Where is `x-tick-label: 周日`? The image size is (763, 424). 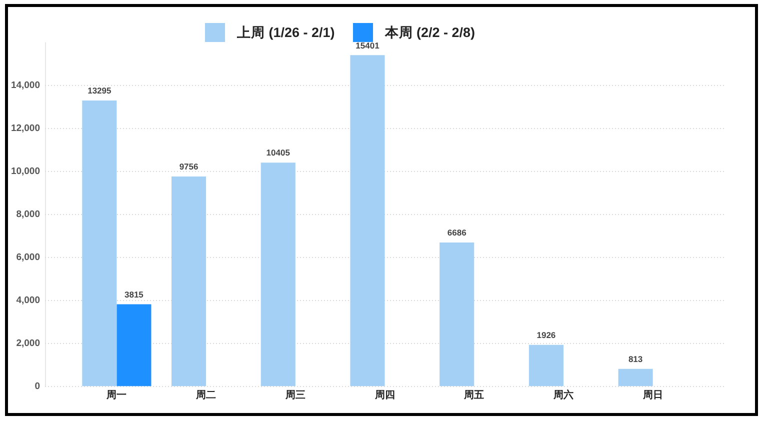 x-tick-label: 周日 is located at coordinates (652, 395).